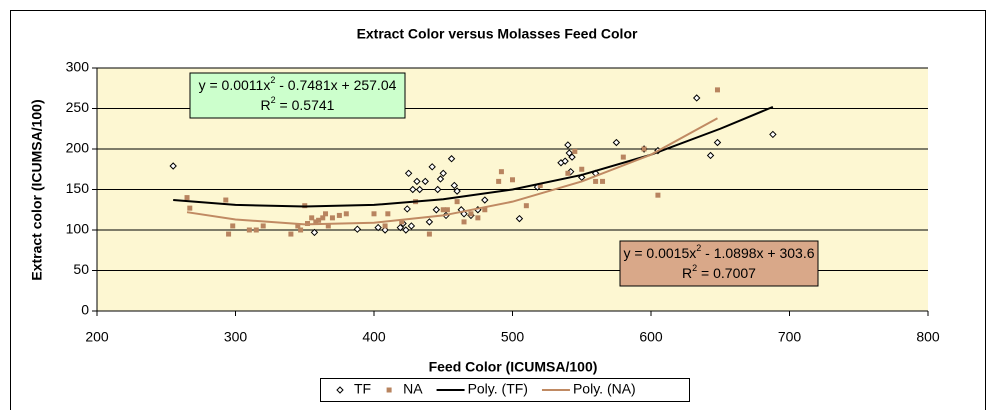  What do you see at coordinates (719, 271) in the screenshot?
I see `equation-text: R2 = 0.7007` at bounding box center [719, 271].